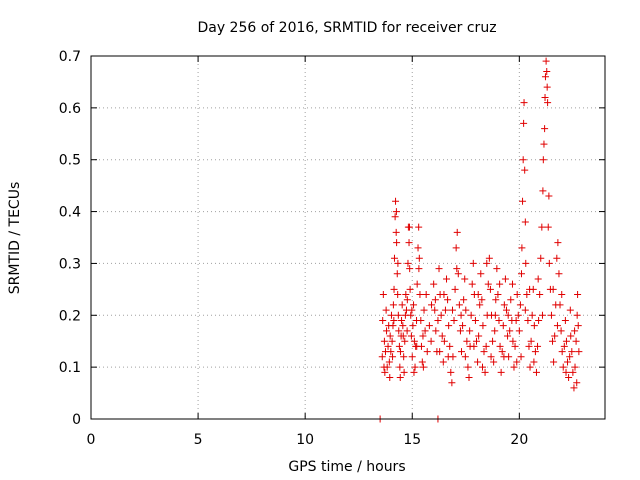  I want to click on x-tick-label: 0, so click(91, 440).